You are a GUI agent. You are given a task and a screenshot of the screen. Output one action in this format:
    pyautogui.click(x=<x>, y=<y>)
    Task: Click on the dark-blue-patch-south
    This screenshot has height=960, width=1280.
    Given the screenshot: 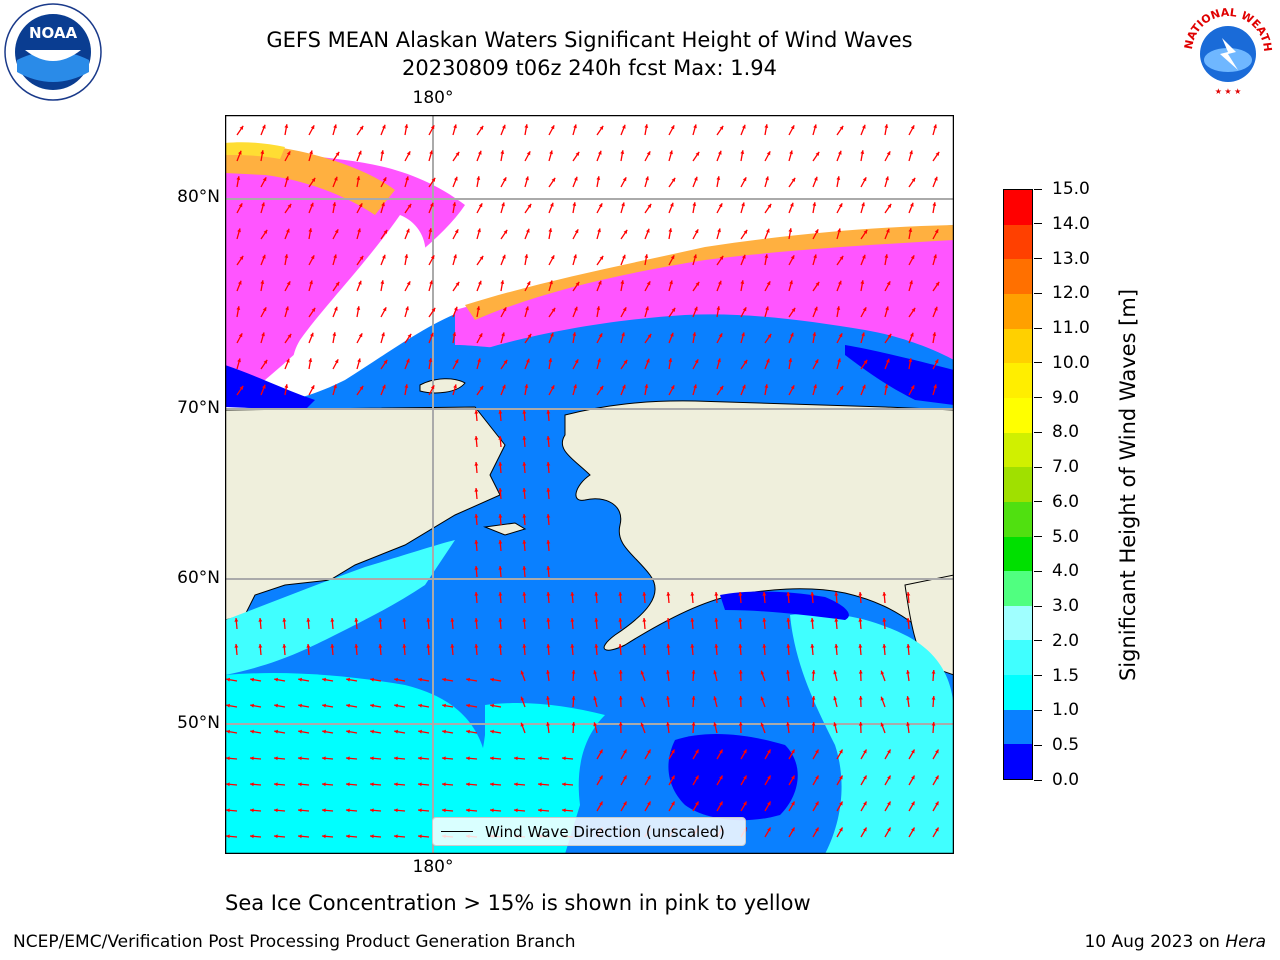 What is the action you would take?
    pyautogui.click(x=733, y=777)
    